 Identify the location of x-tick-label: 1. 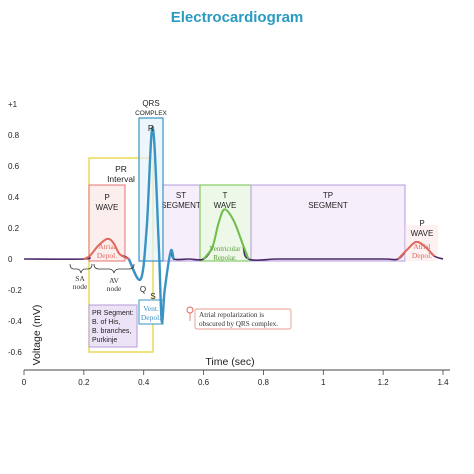
(323, 382).